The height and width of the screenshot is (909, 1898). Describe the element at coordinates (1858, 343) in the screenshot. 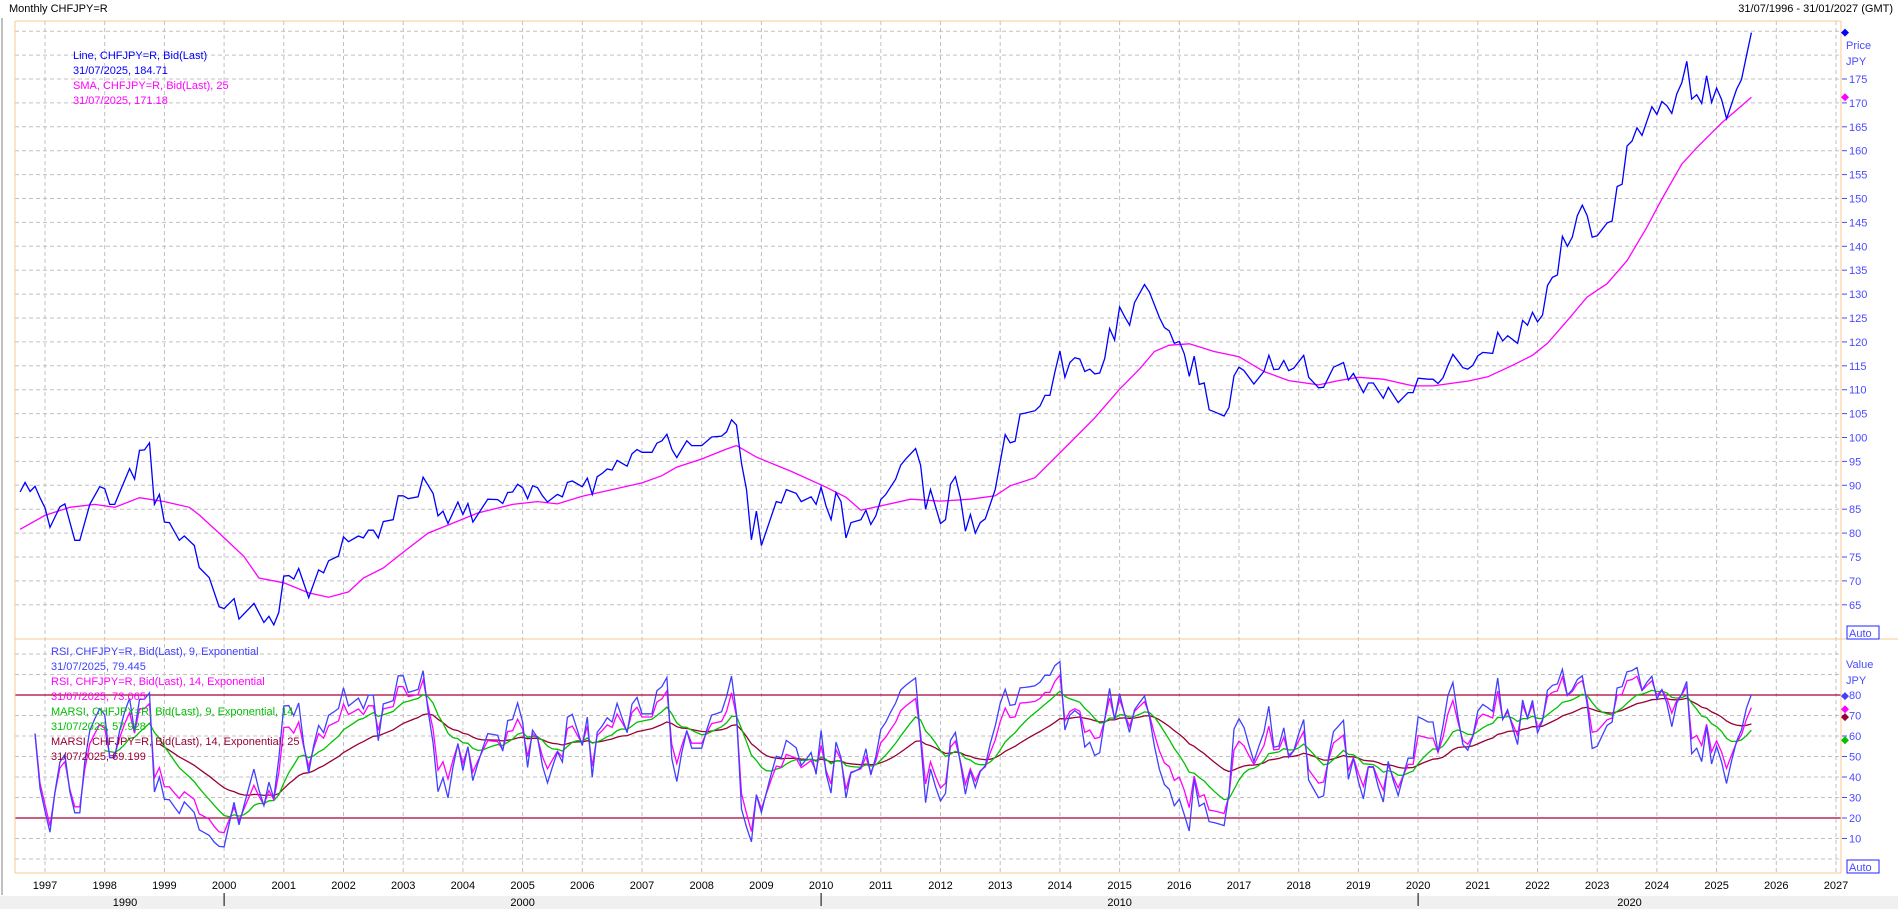

I see `price-tick-label: 120` at that location.